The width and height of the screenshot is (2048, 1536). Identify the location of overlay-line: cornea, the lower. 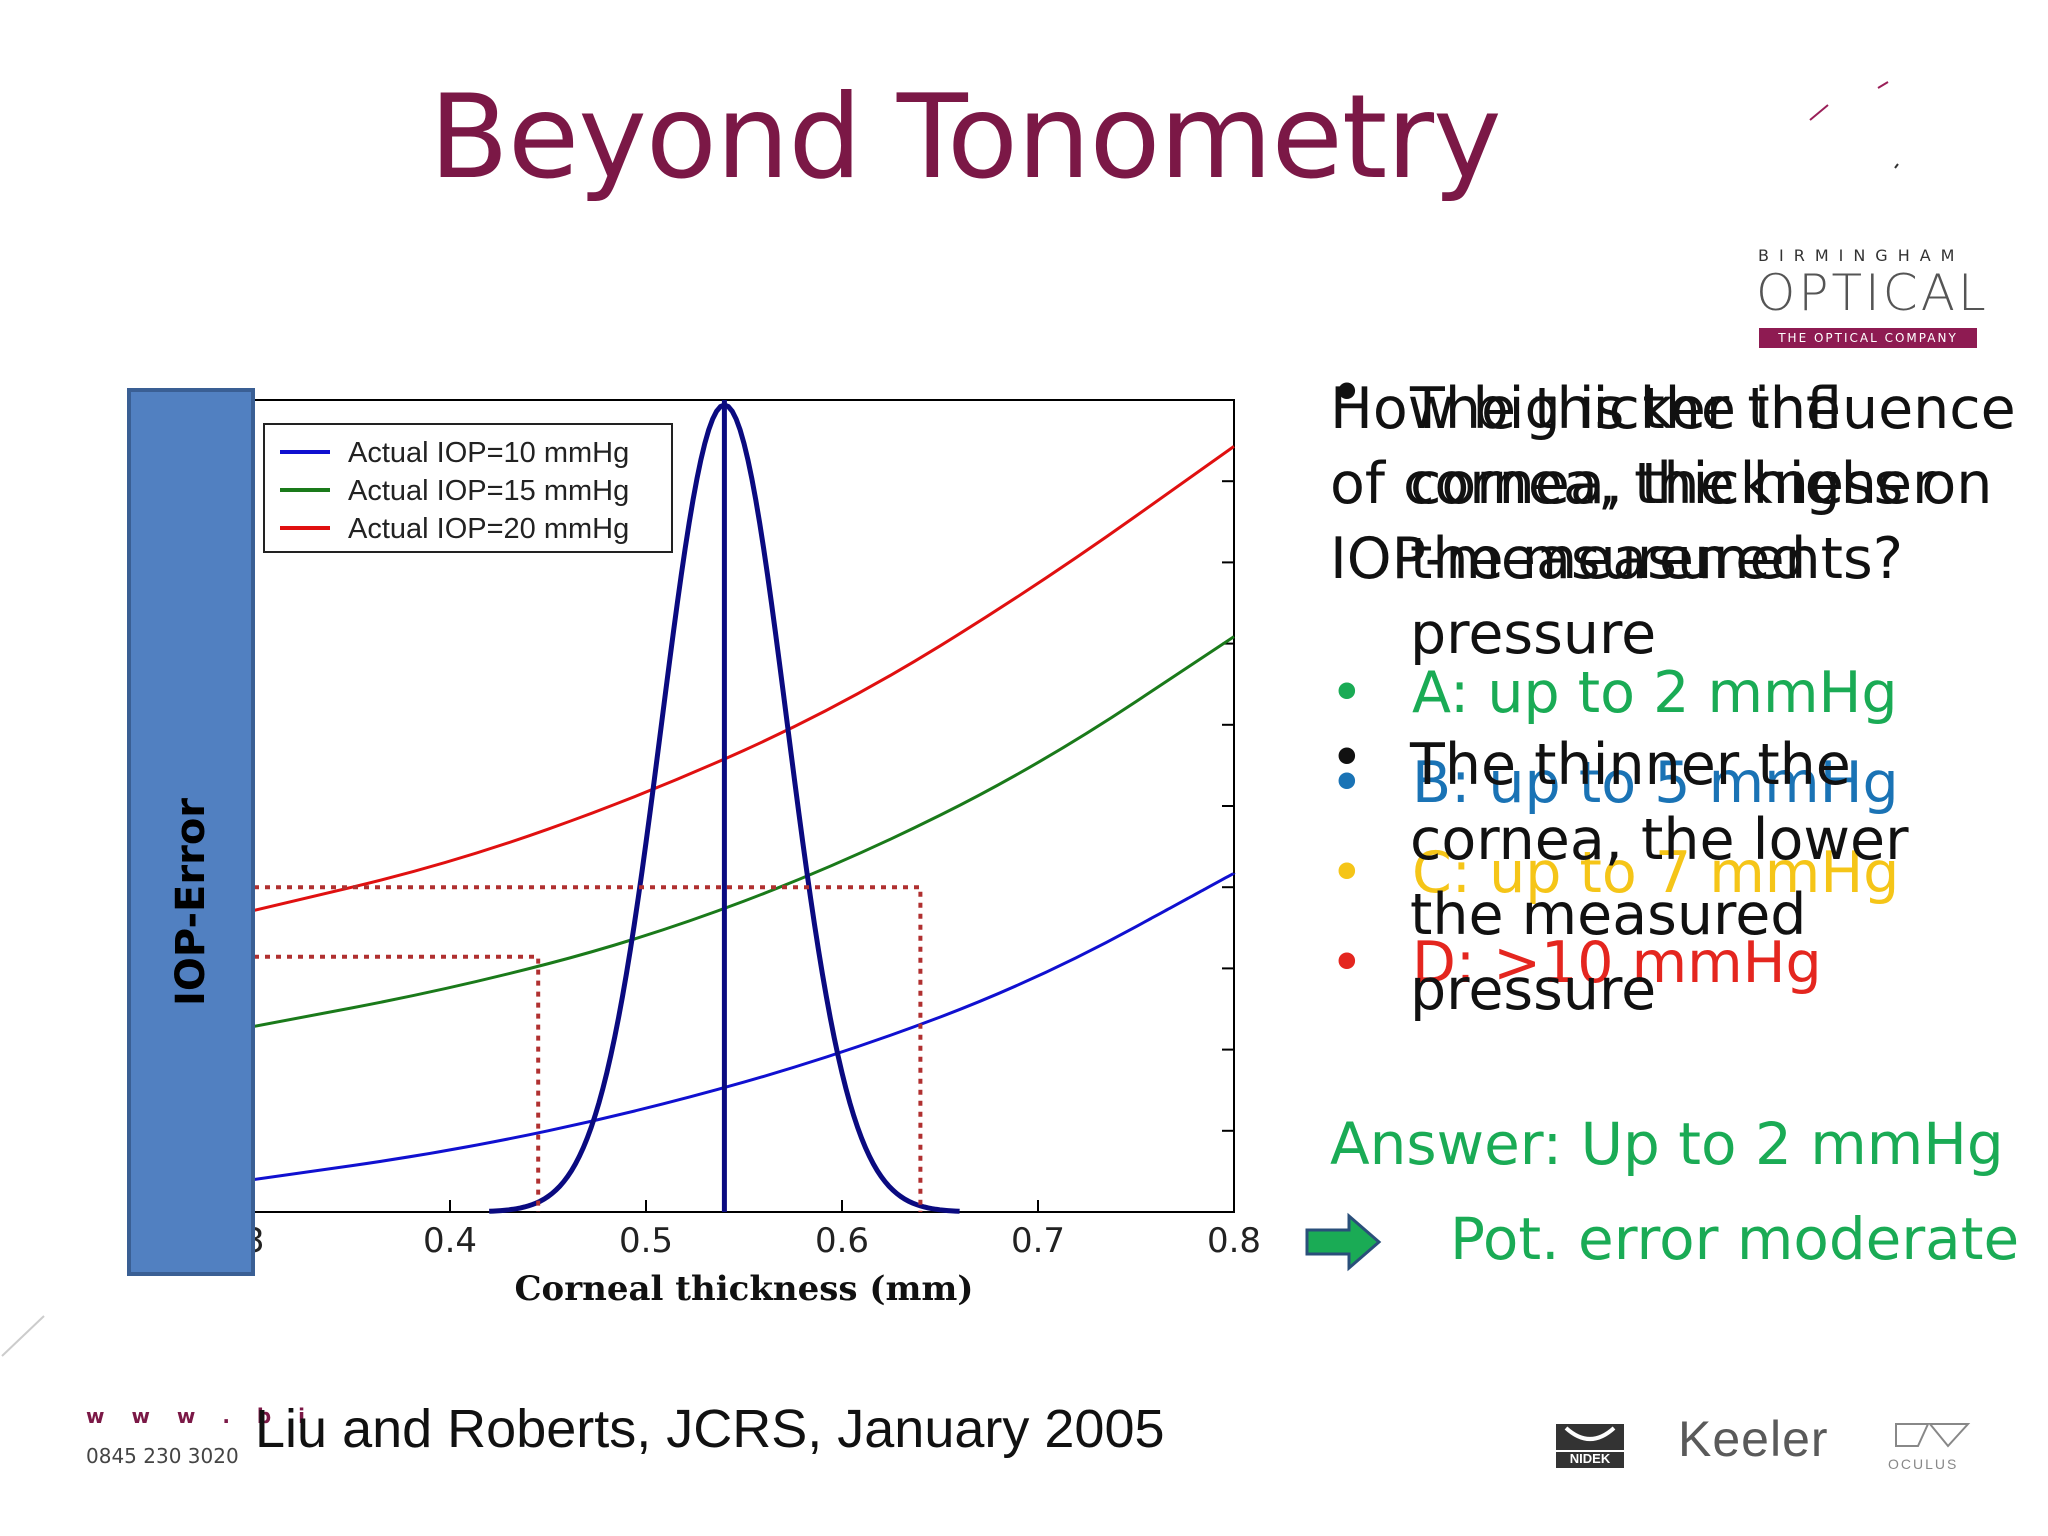
(1659, 840).